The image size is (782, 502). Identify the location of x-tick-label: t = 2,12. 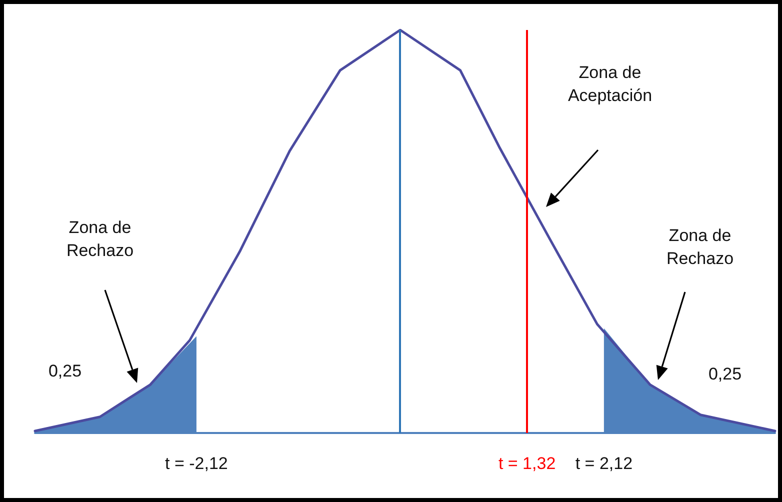
(604, 463).